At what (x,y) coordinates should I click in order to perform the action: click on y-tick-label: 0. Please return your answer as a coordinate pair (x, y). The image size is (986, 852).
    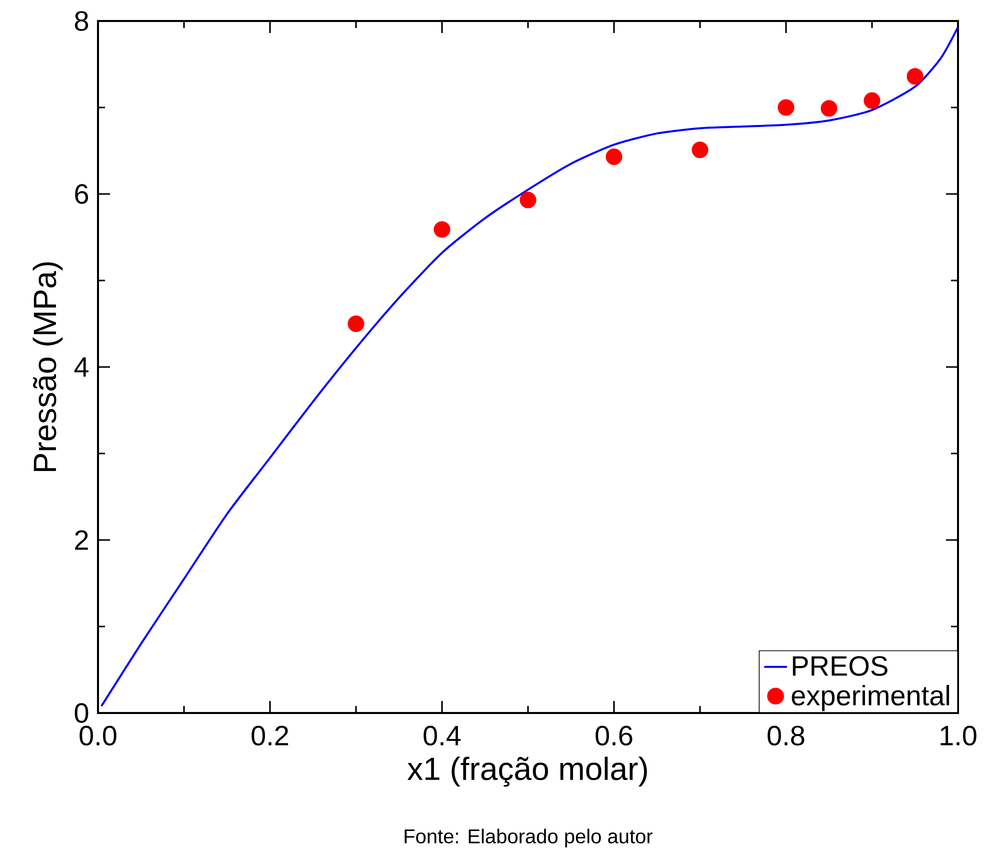
    Looking at the image, I should click on (81, 713).